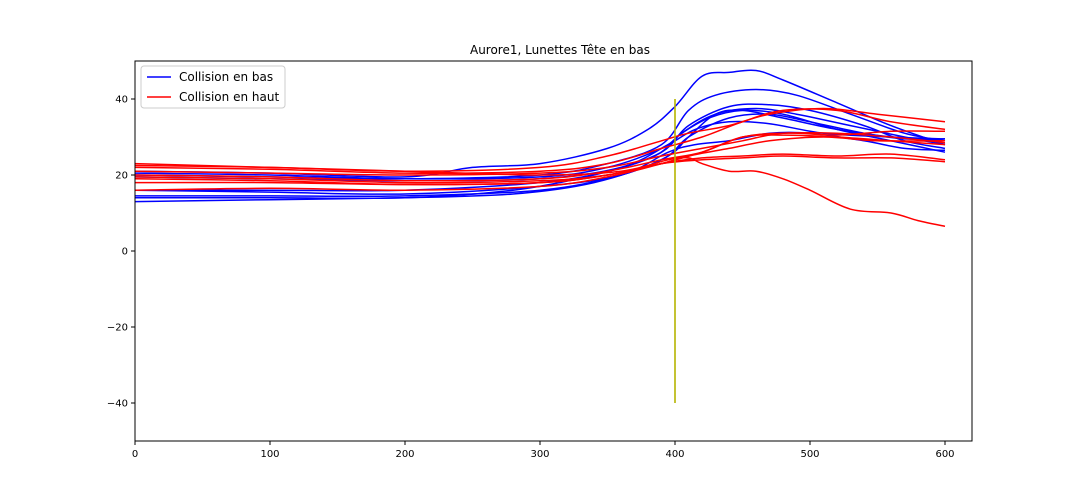 This screenshot has width=1080, height=504. What do you see at coordinates (269, 454) in the screenshot?
I see `x-tick-label: 100` at bounding box center [269, 454].